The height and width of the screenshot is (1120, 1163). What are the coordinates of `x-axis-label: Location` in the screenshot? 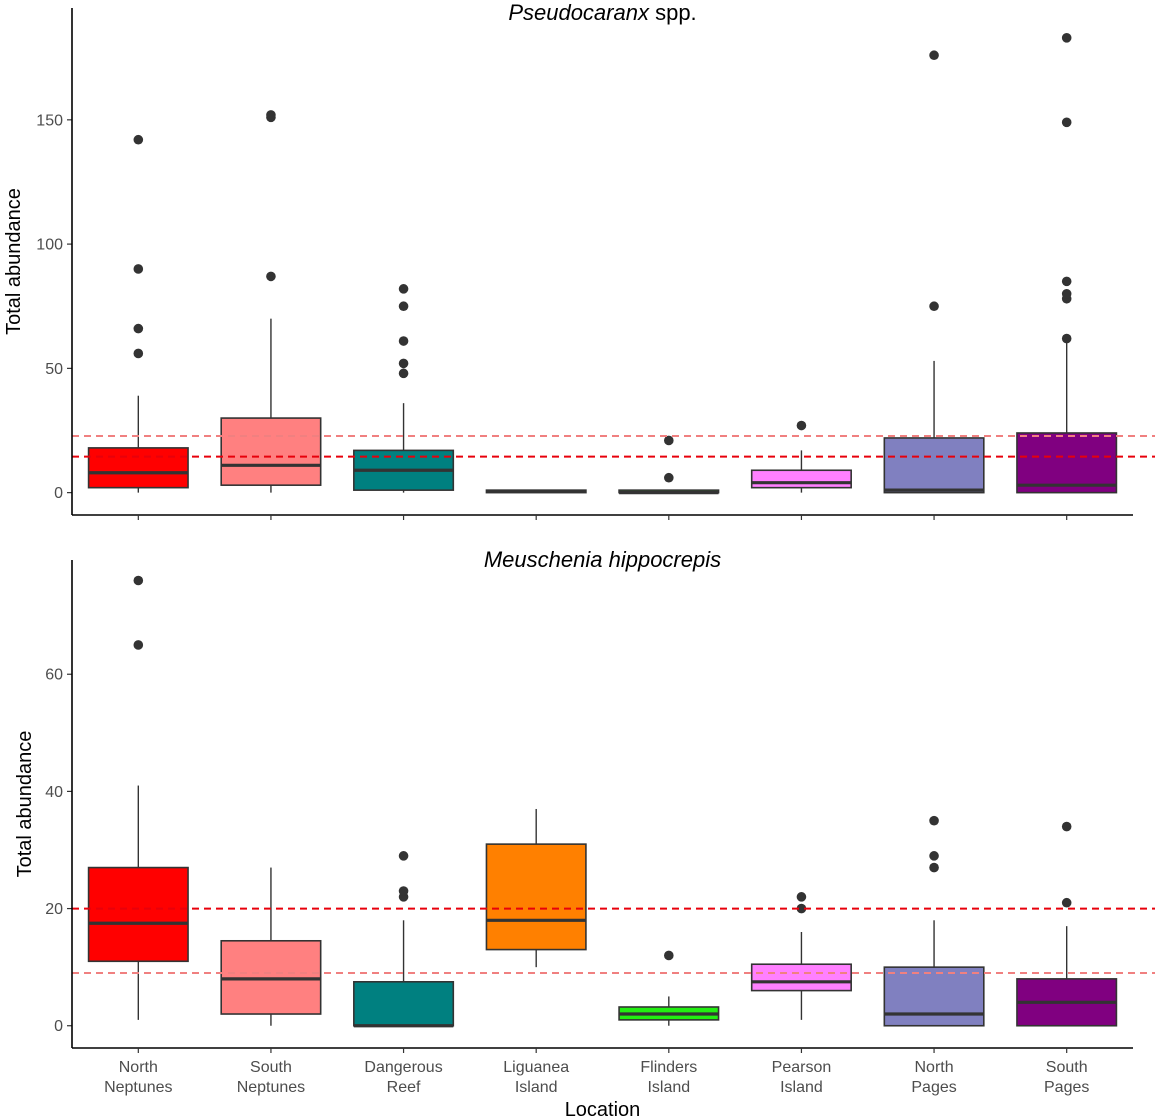 It's located at (603, 1109).